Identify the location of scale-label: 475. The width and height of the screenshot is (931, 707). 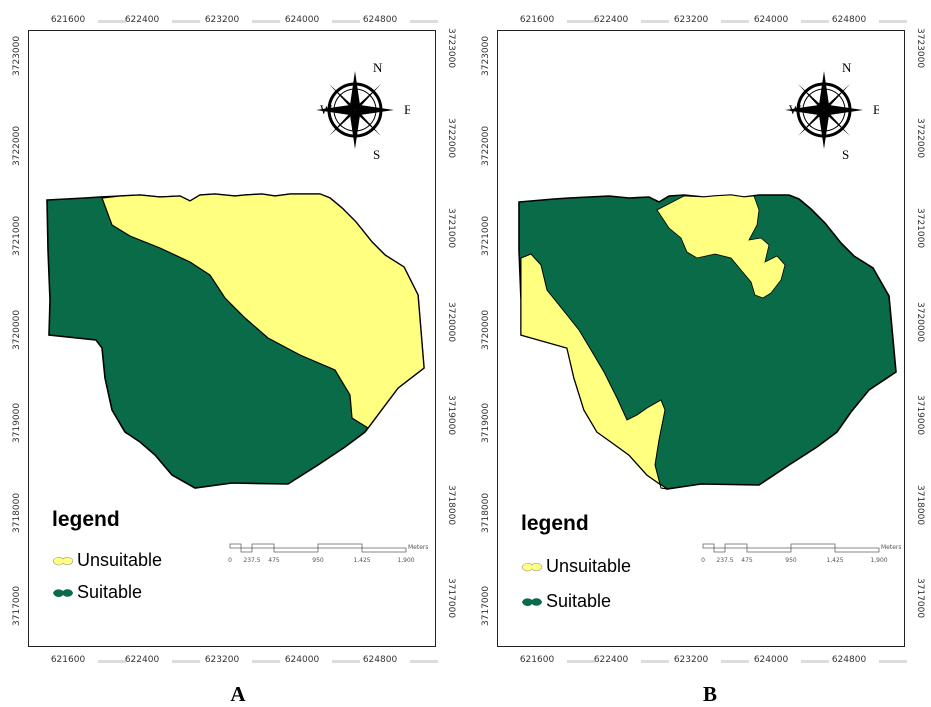
(747, 560).